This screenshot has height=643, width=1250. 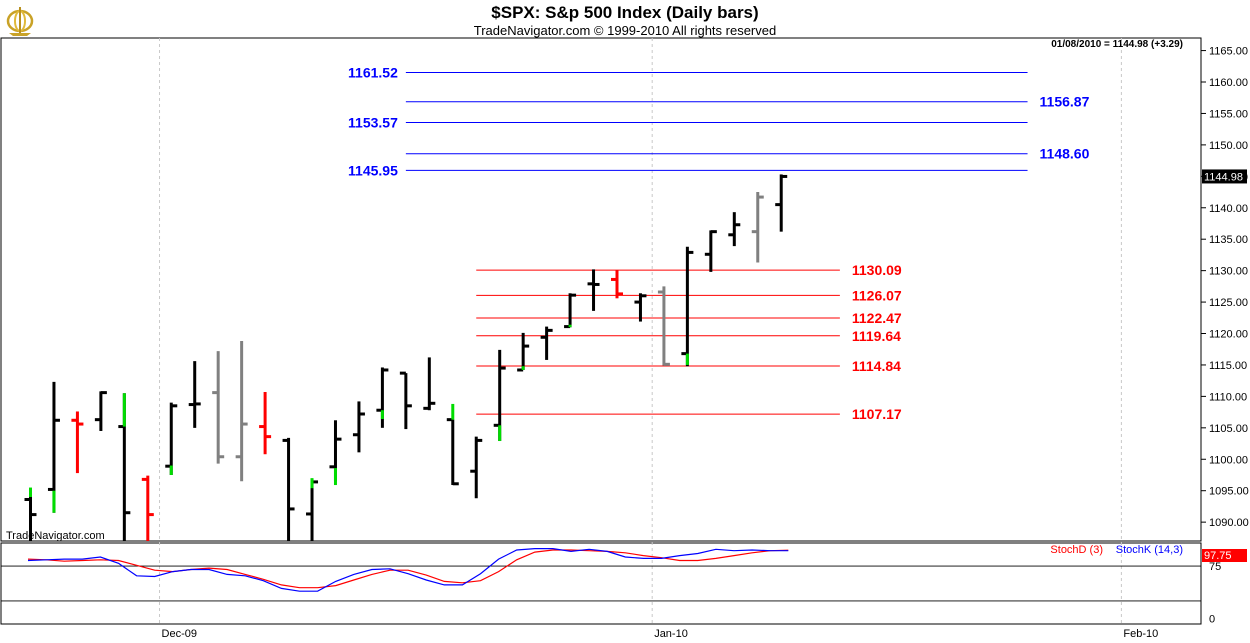 I want to click on stoch-last-value-label: 97.75, so click(x=1218, y=556).